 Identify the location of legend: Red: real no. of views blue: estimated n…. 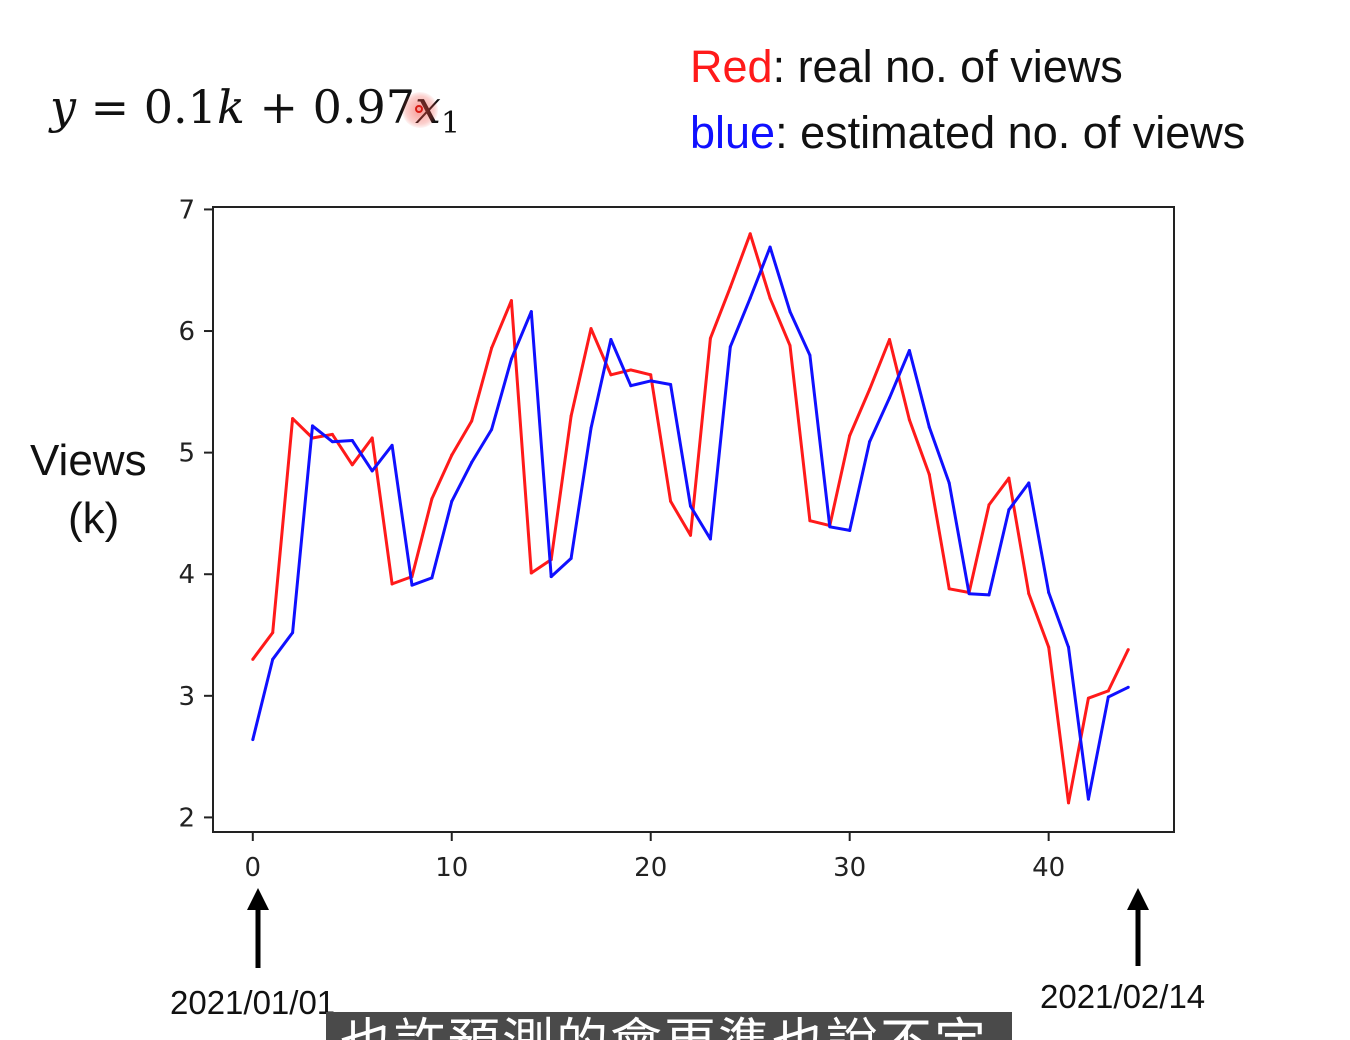
(967, 100).